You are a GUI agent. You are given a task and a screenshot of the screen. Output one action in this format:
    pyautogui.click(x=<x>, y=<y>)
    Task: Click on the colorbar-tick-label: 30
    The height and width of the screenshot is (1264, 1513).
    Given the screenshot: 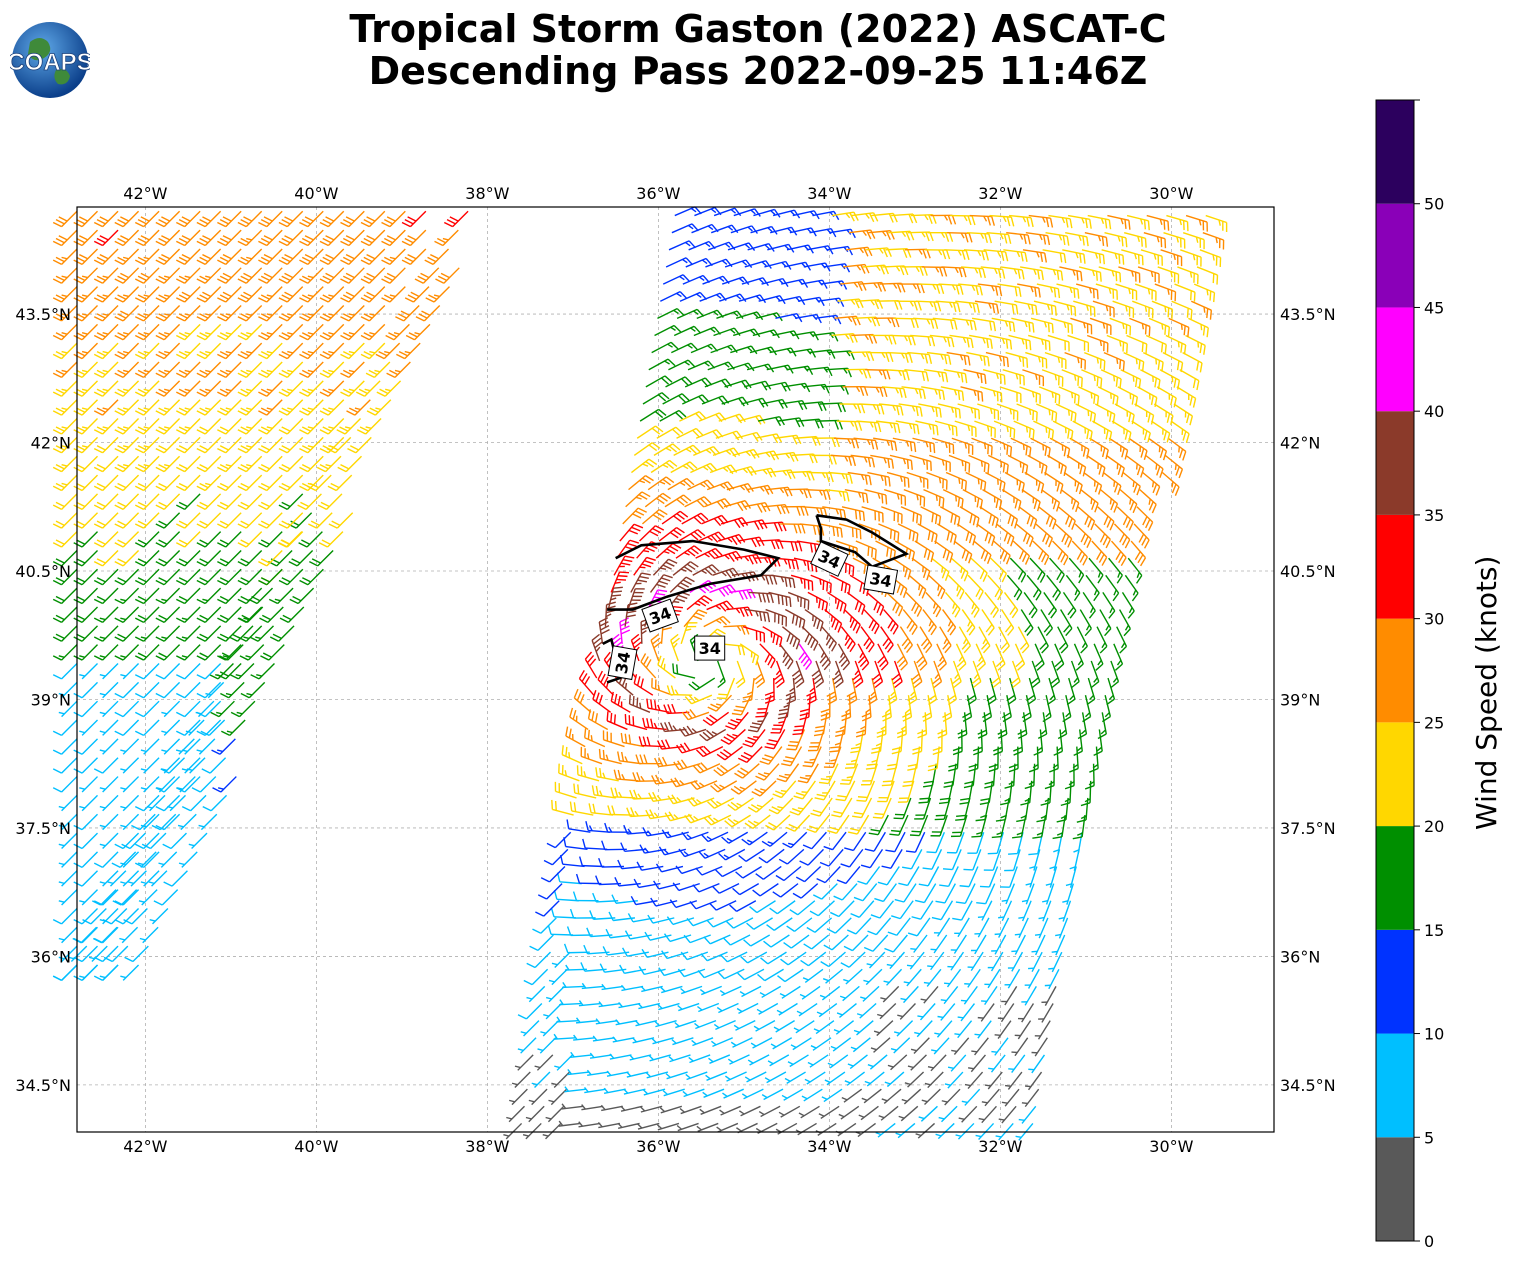 What is the action you would take?
    pyautogui.click(x=1434, y=619)
    